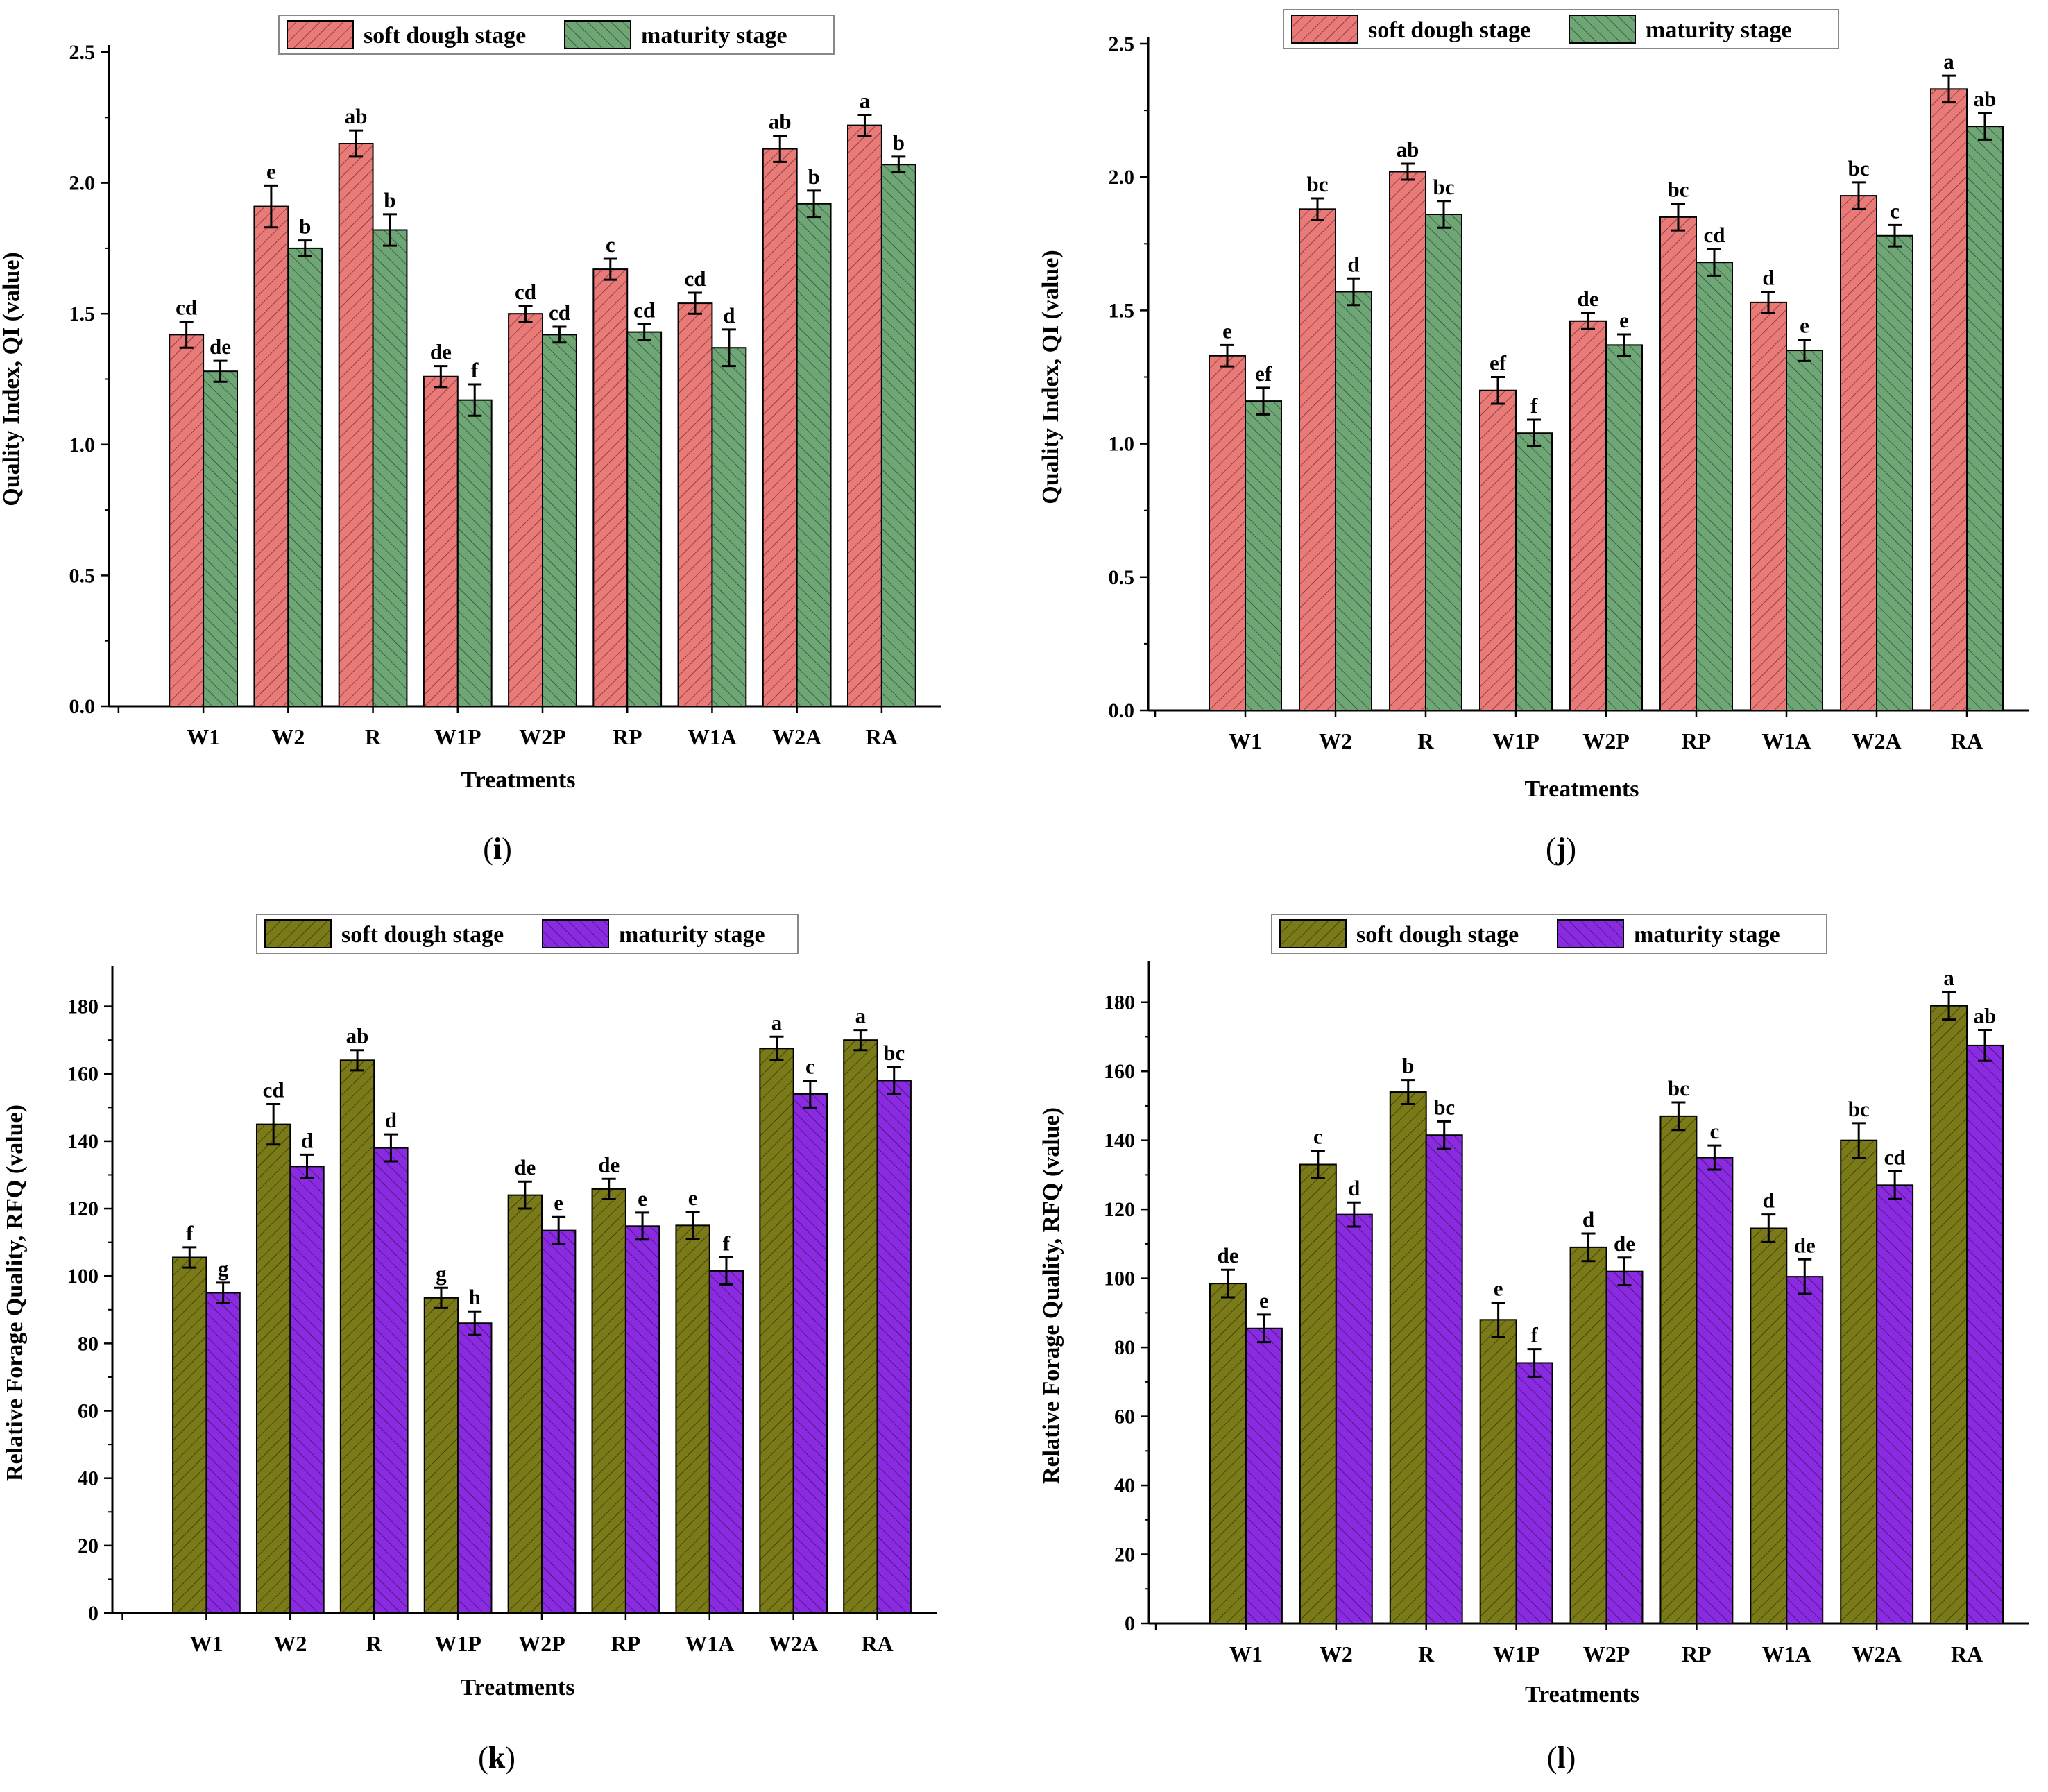 Image resolution: width=2048 pixels, height=1792 pixels. I want to click on panel-label-letter: l, so click(1561, 1758).